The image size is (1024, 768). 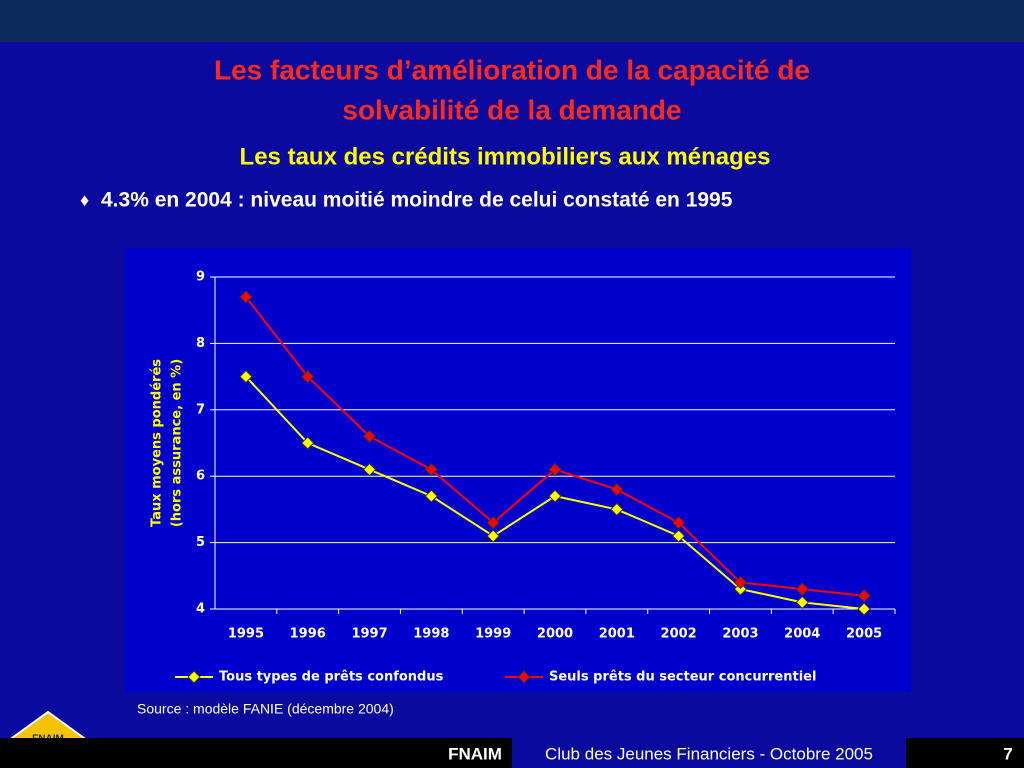 What do you see at coordinates (200, 542) in the screenshot?
I see `y-tick-label: 5` at bounding box center [200, 542].